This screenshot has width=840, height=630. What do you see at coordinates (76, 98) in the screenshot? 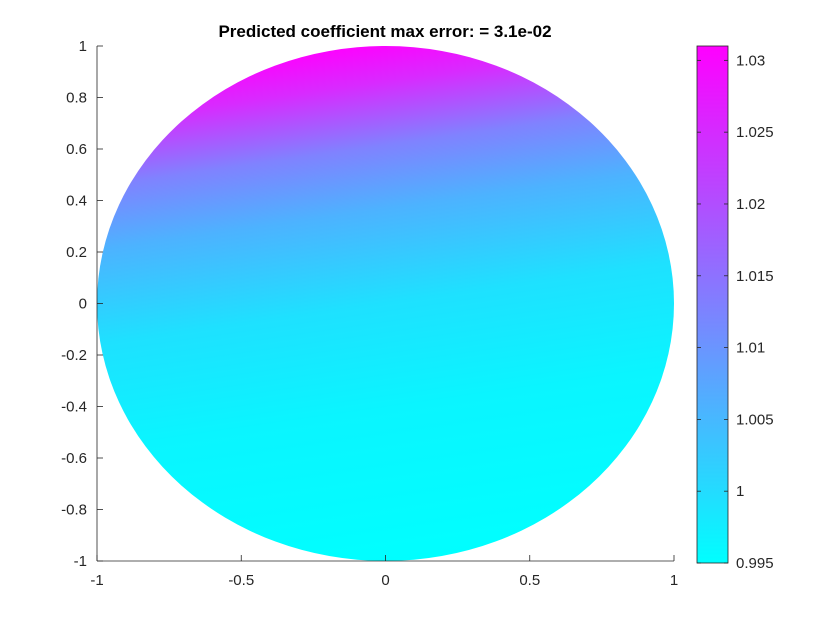
I see `y-tick-label: 0.8` at bounding box center [76, 98].